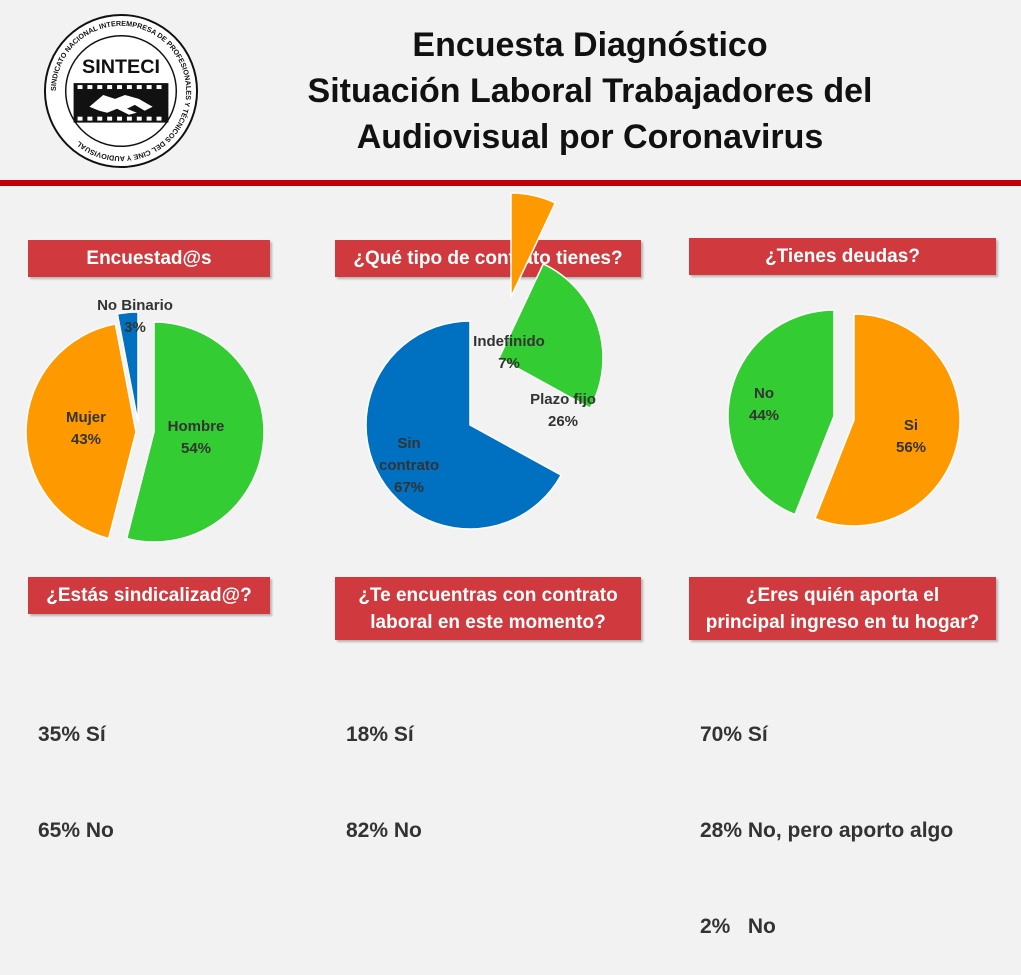 The height and width of the screenshot is (975, 1021). I want to click on question-1-box: ¿Estás sindicalizad@?, so click(149, 595).